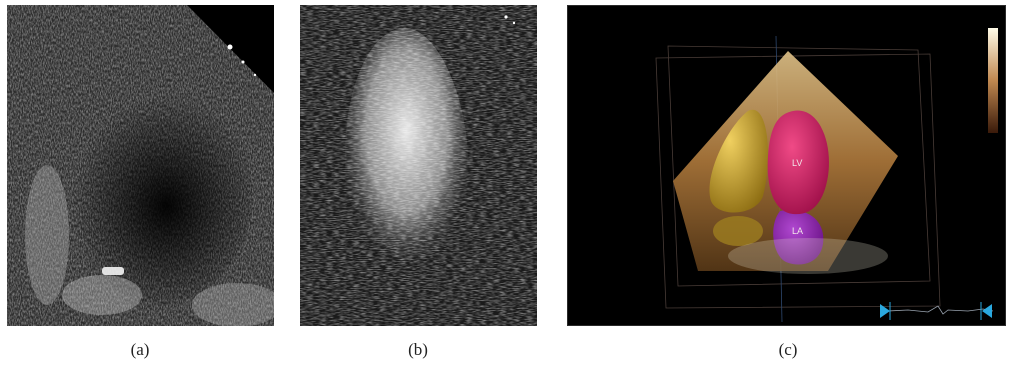 The image size is (1013, 366). Describe the element at coordinates (987, 311) in the screenshot. I see `ecg-marker-right-icon` at that location.